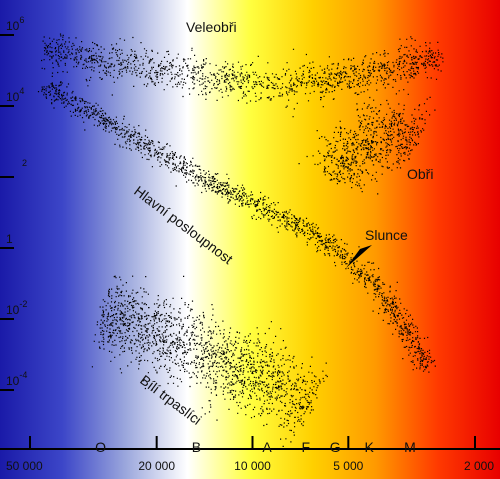  Describe the element at coordinates (250, 449) in the screenshot. I see `x-axis-line` at that location.